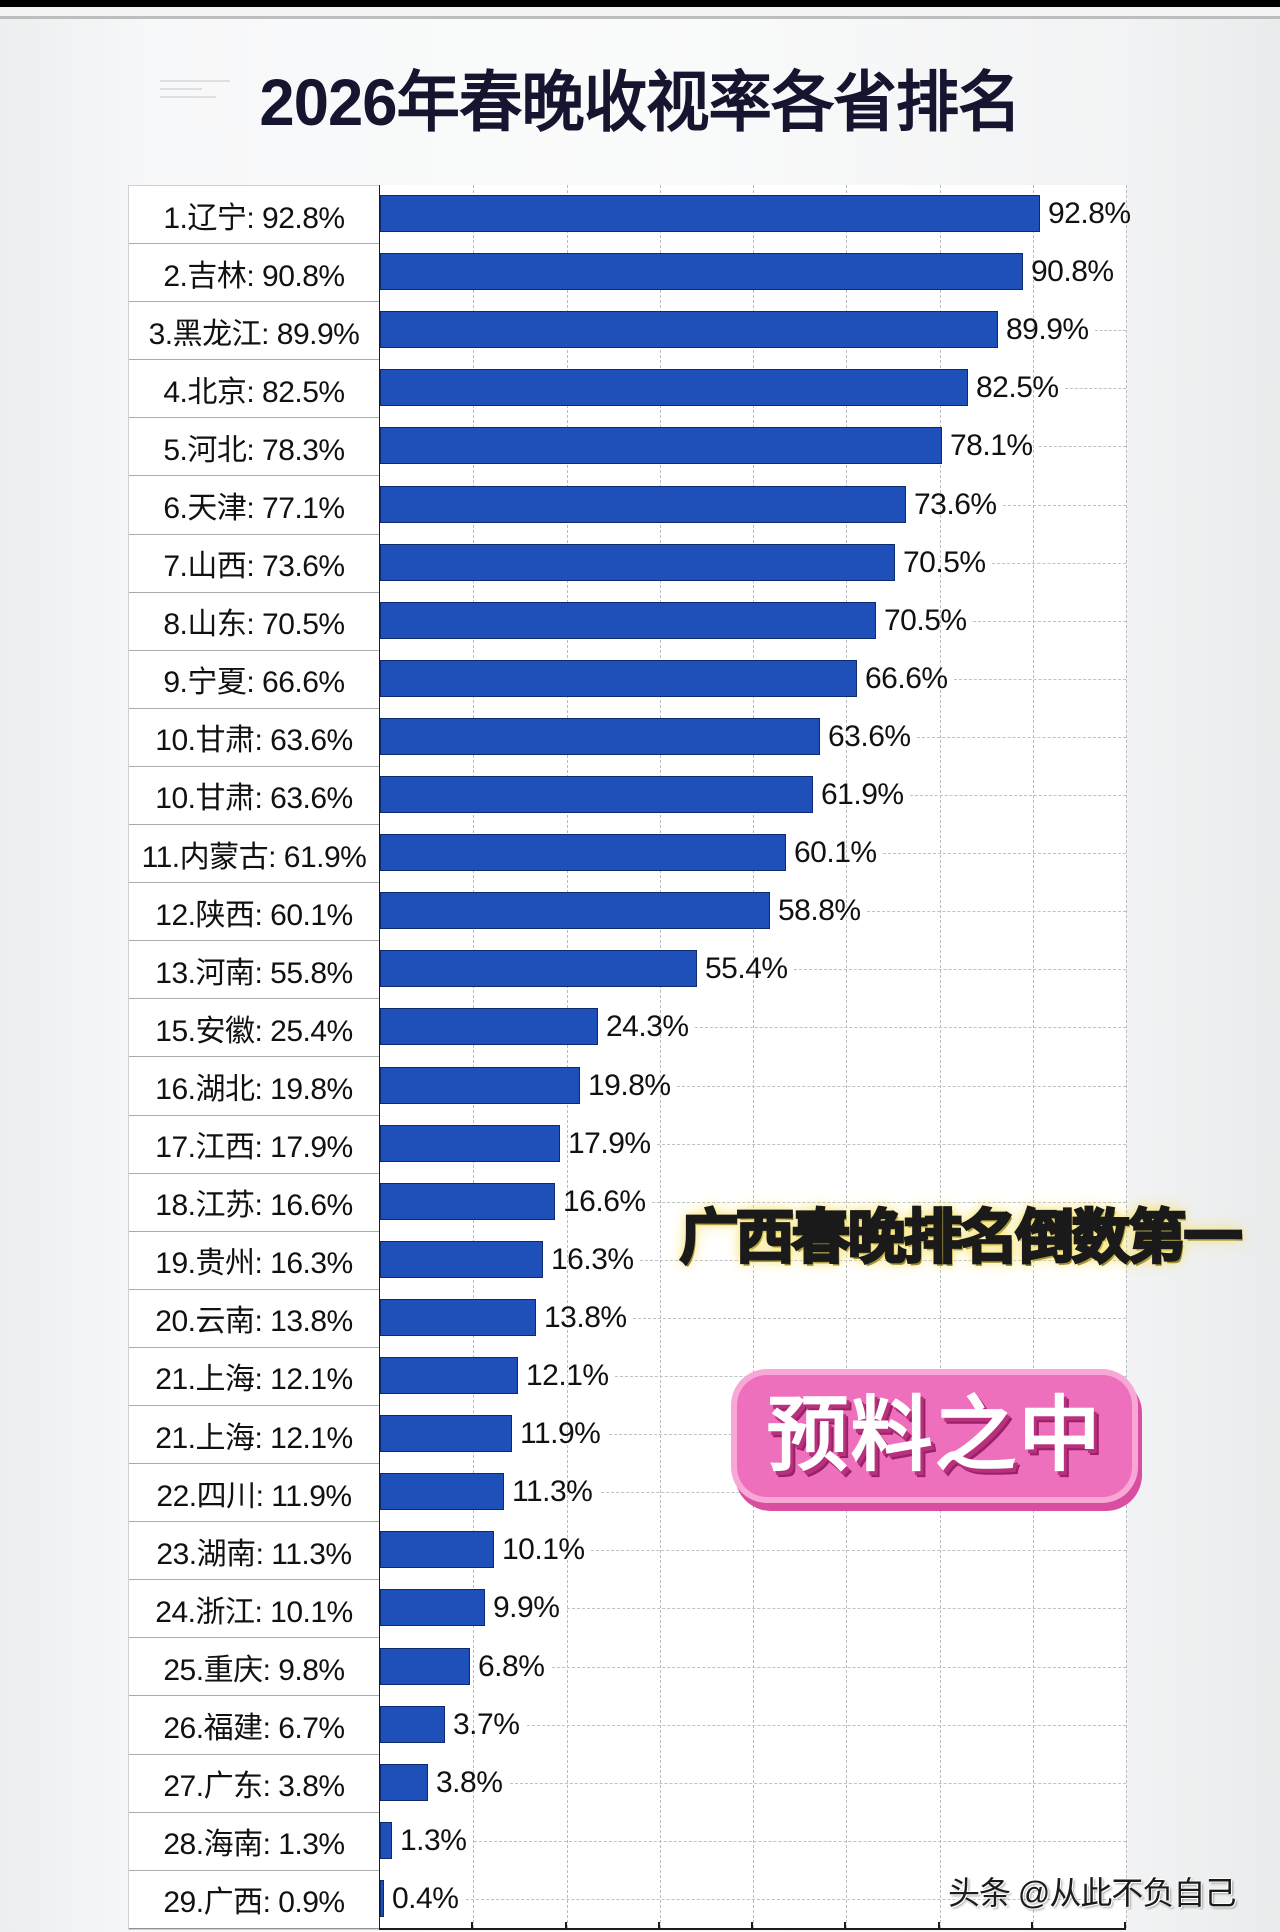 This screenshot has height=1932, width=1280. I want to click on bar-row: 6.8%, so click(753, 1667).